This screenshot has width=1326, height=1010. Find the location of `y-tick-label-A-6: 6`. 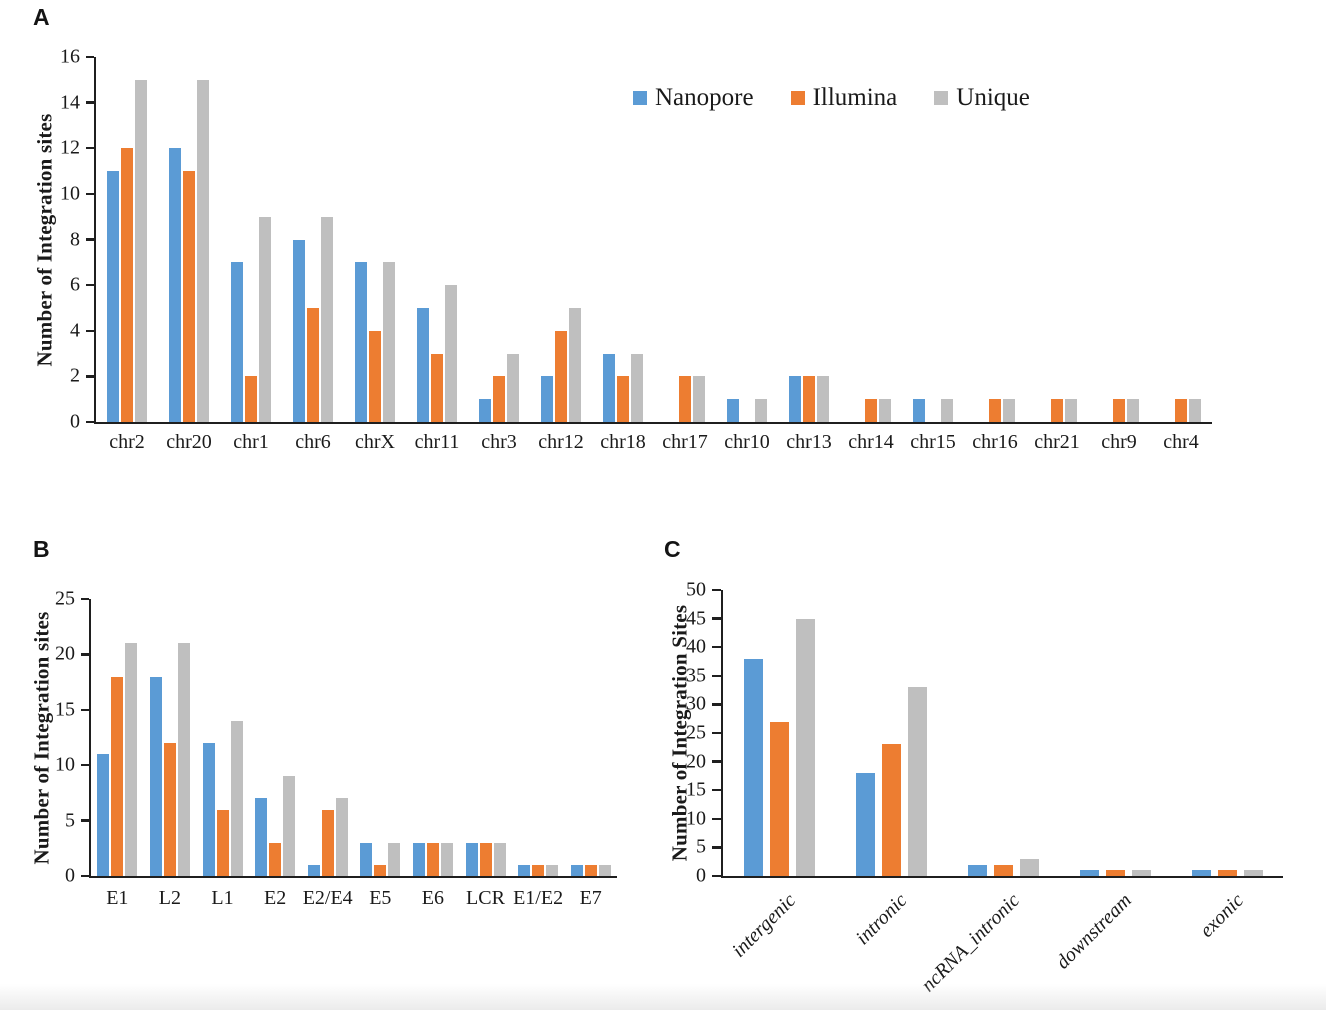

y-tick-label-A-6: 6 is located at coordinates (75, 284).